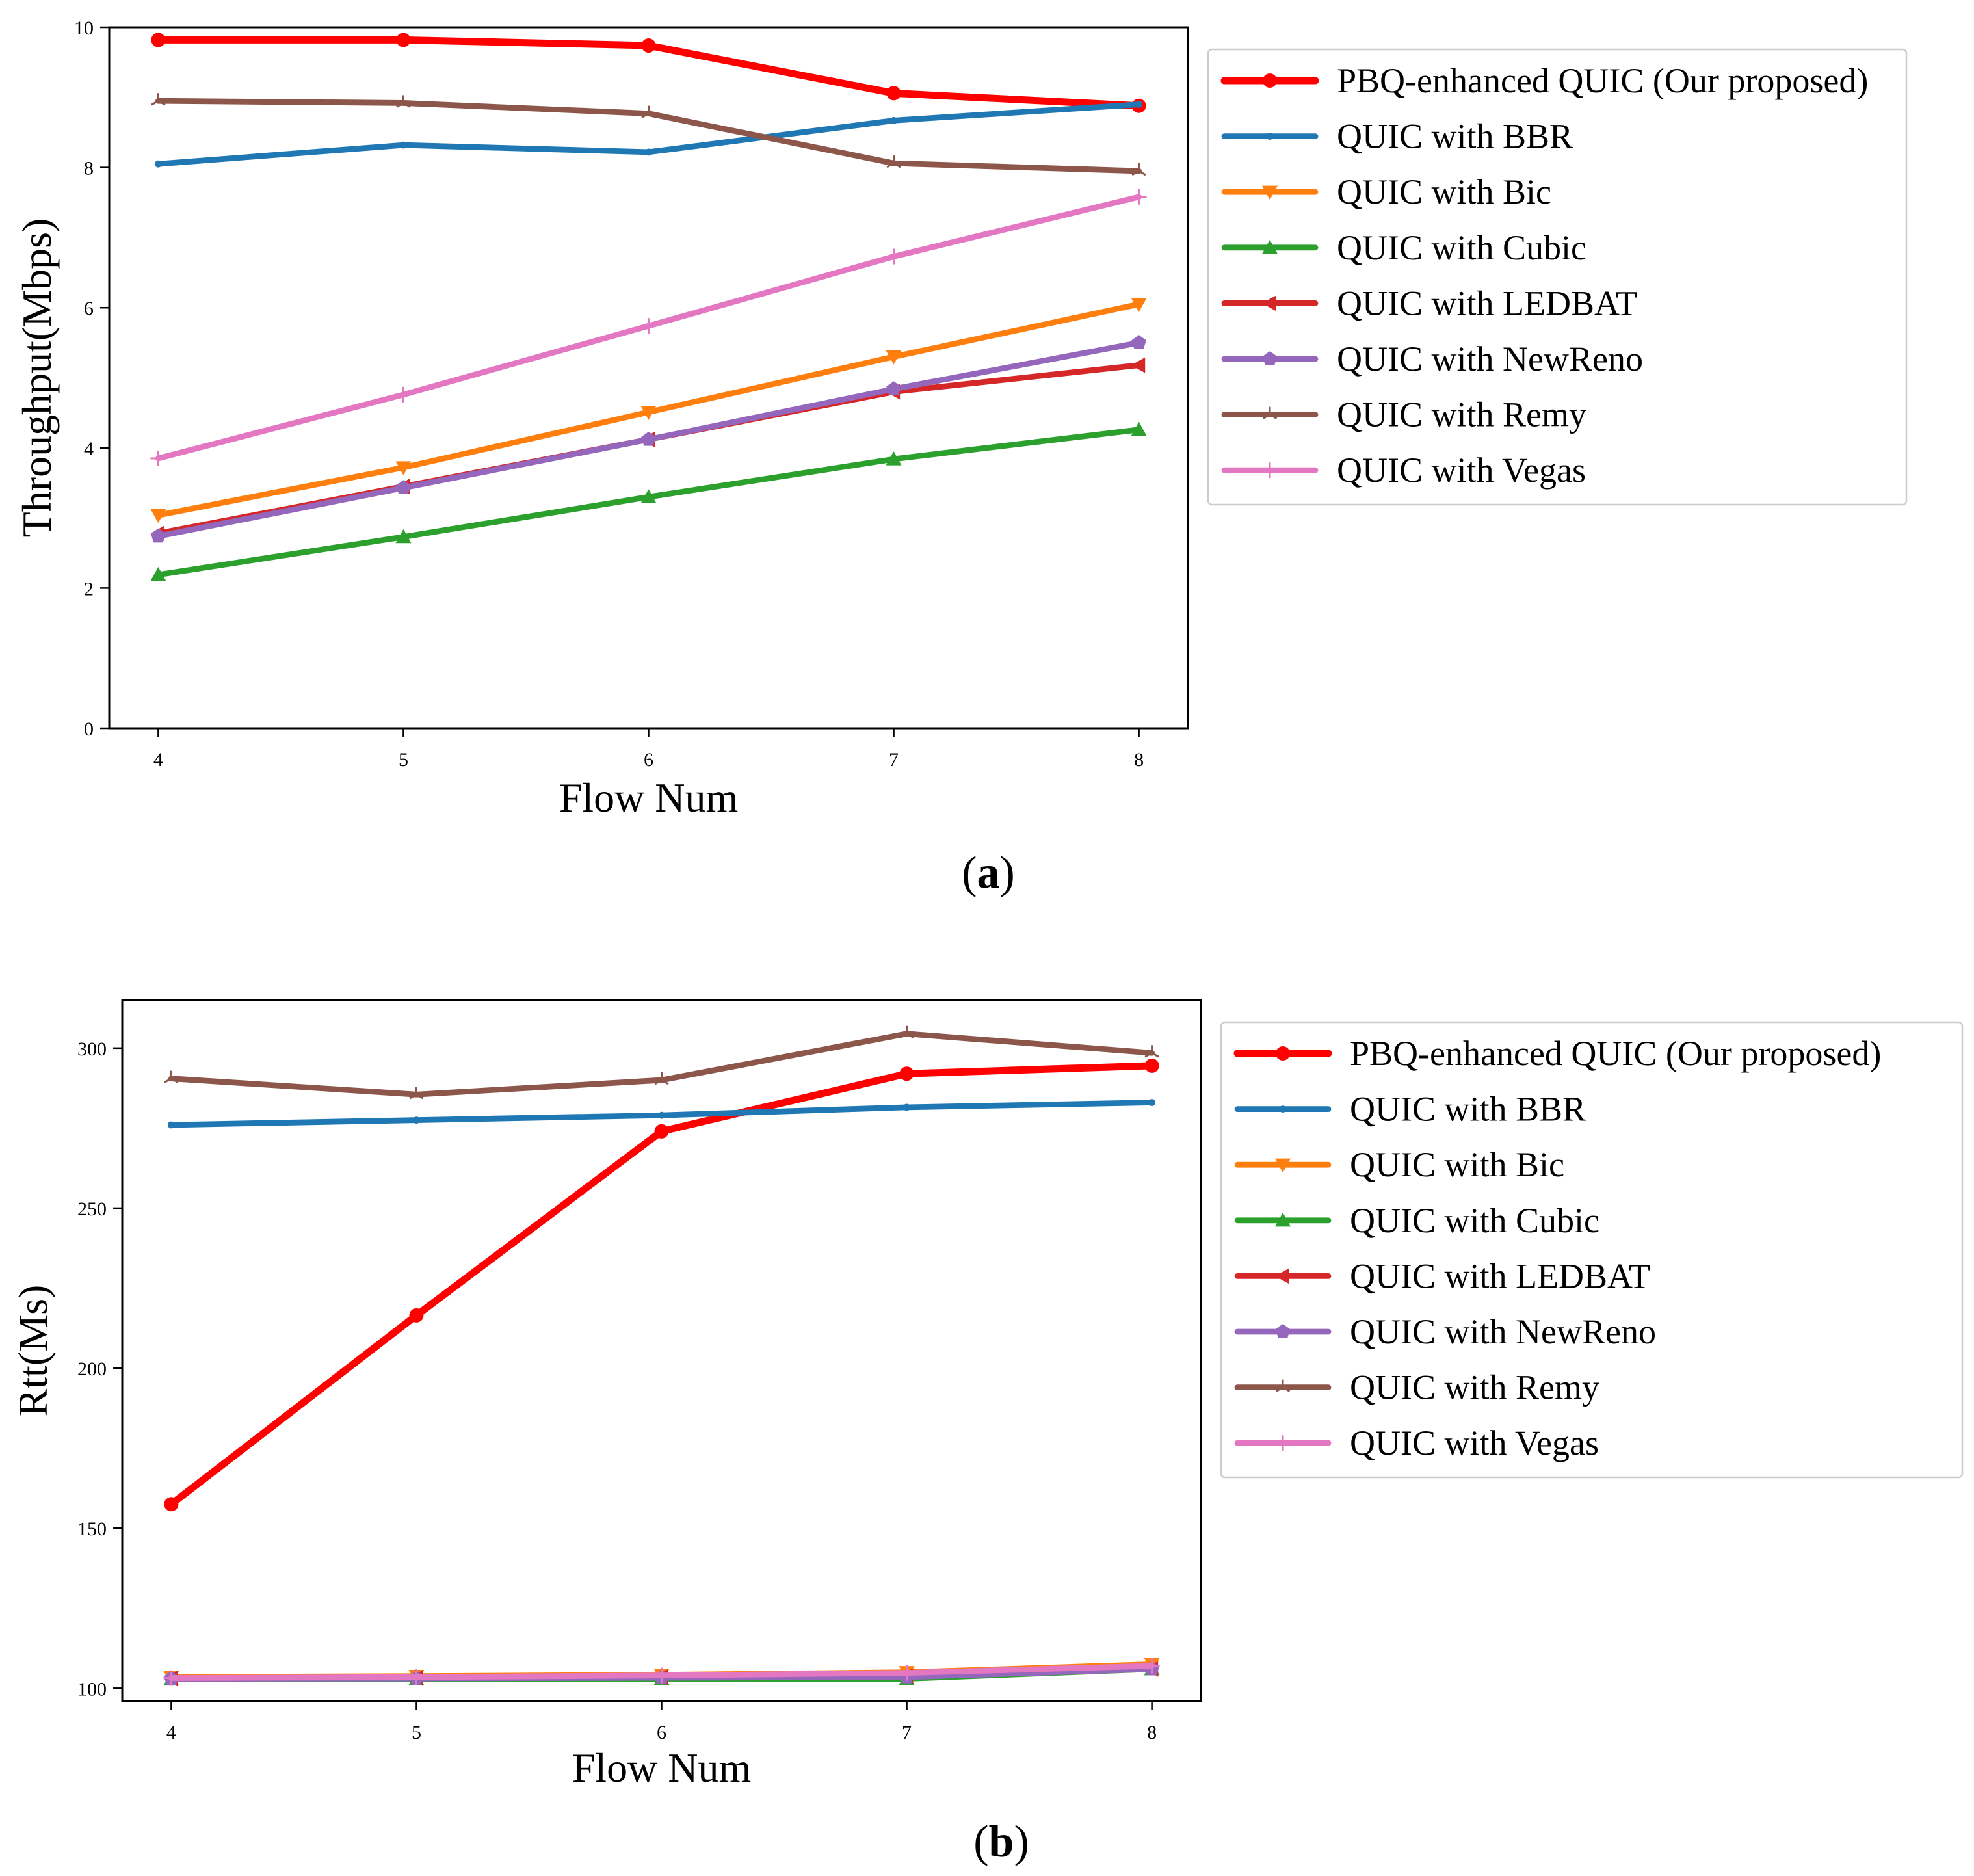 Image resolution: width=1974 pixels, height=1876 pixels. What do you see at coordinates (1474, 1220) in the screenshot?
I see `legend-label: QUIC with Cubic` at bounding box center [1474, 1220].